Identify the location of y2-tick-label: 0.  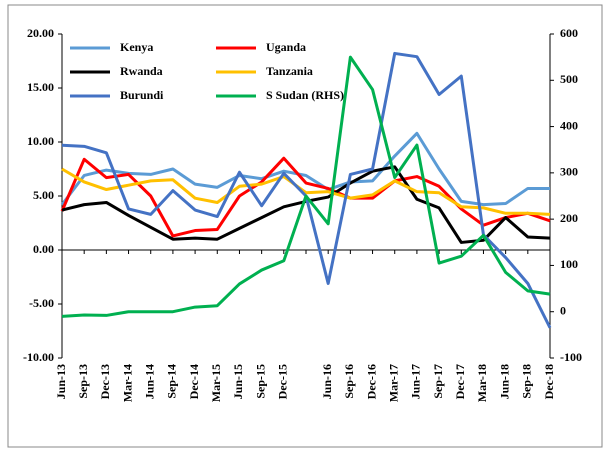
(563, 310).